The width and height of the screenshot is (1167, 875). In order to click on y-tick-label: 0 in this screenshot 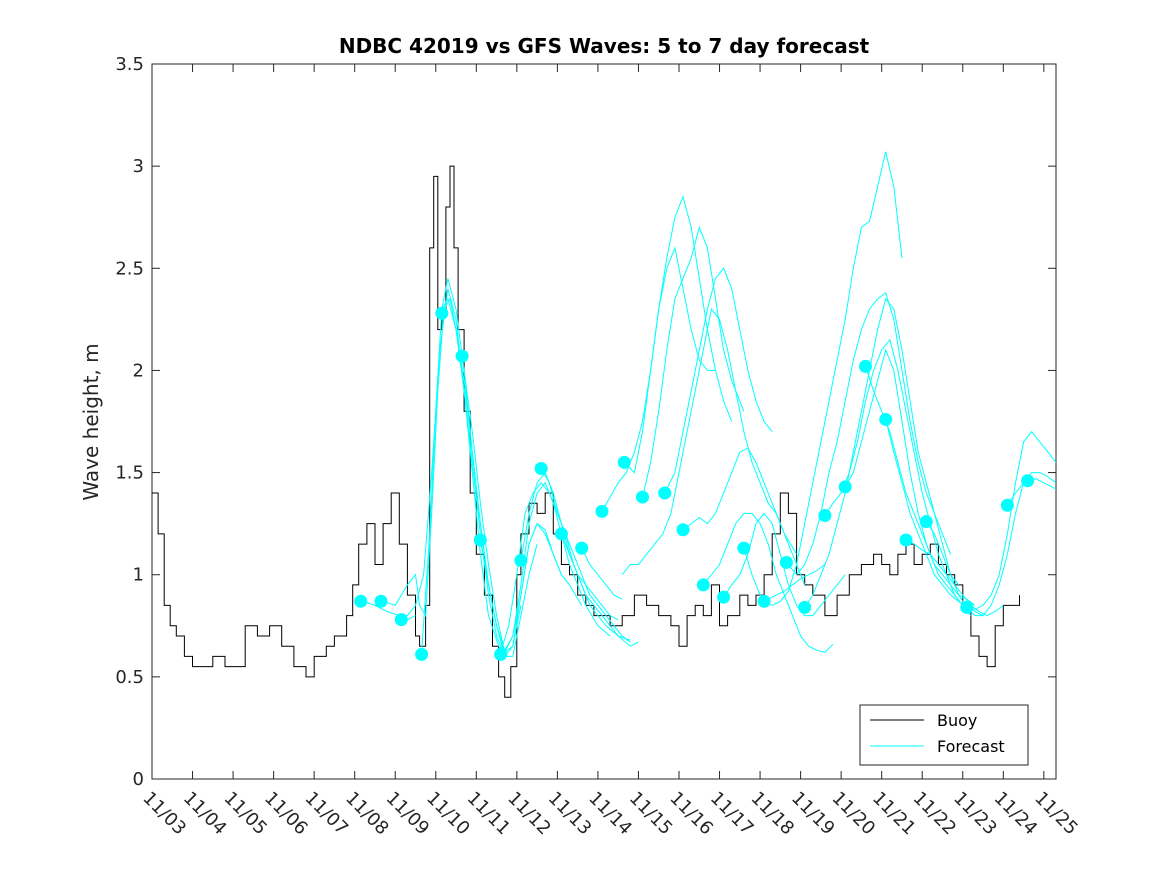, I will do `click(138, 779)`.